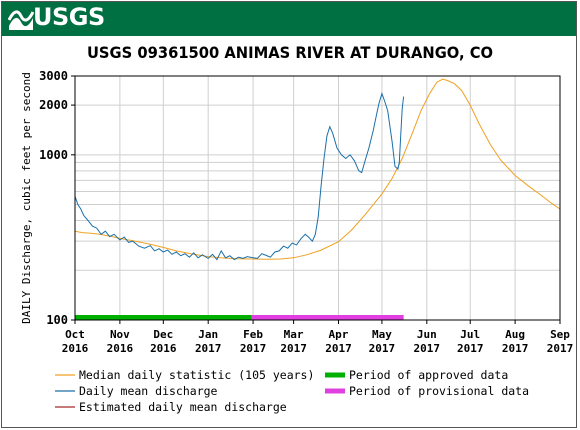 Image resolution: width=580 pixels, height=430 pixels. Describe the element at coordinates (53, 105) in the screenshot. I see `y-tick-label: 2000` at that location.